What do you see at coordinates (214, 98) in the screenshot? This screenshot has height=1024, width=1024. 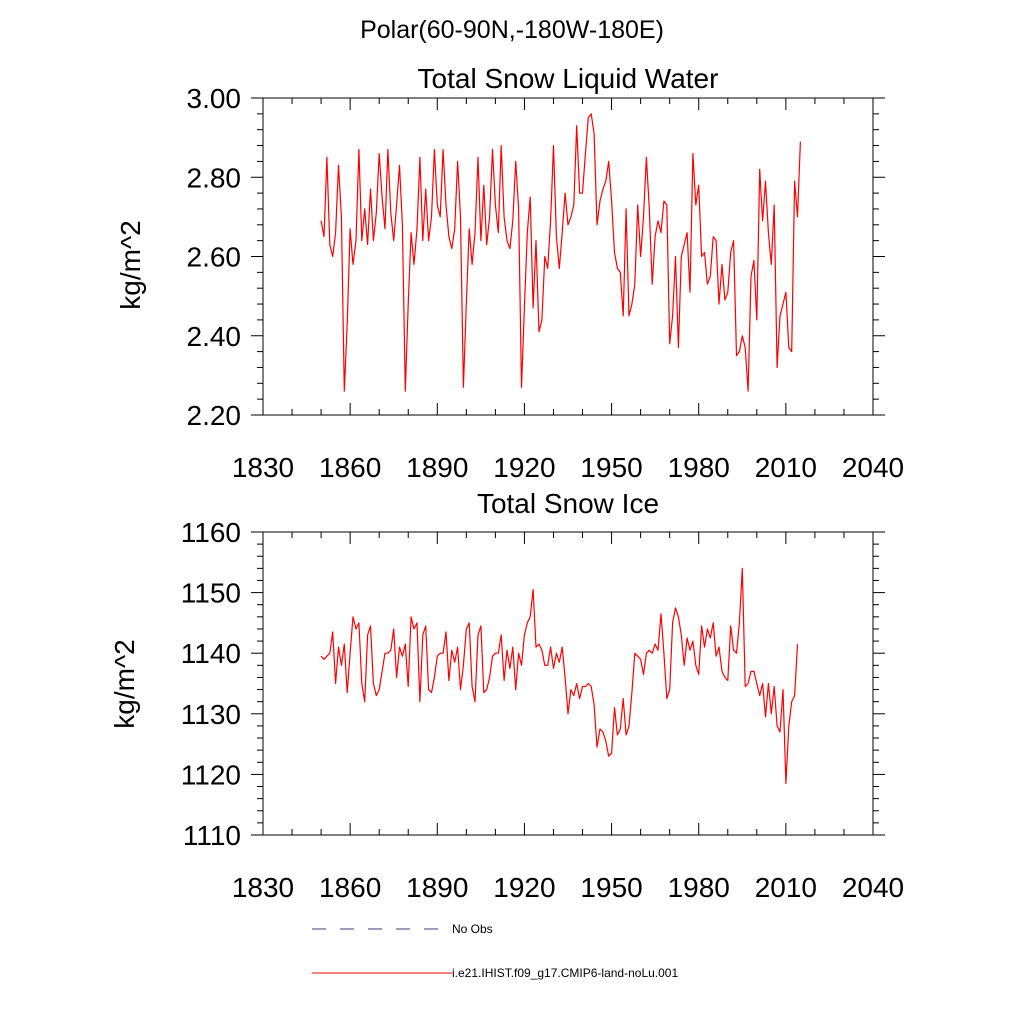 I see `y-tick-label: 3.00` at bounding box center [214, 98].